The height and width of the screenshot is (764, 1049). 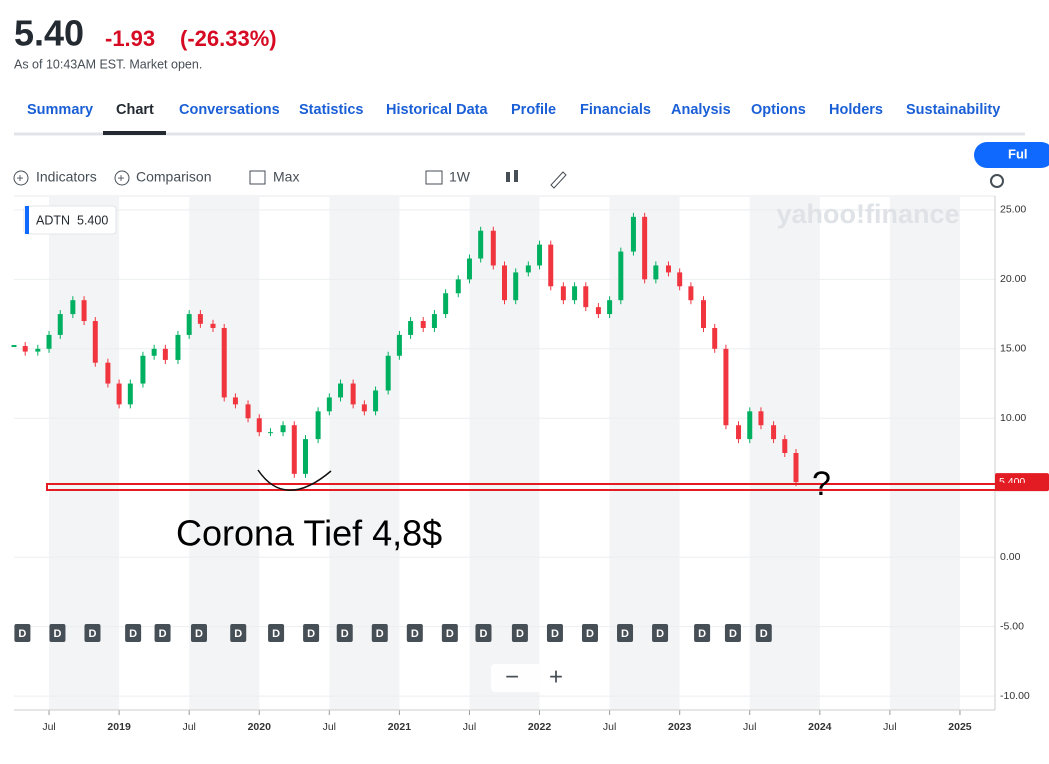 What do you see at coordinates (533, 110) in the screenshot?
I see `tab: Profile` at bounding box center [533, 110].